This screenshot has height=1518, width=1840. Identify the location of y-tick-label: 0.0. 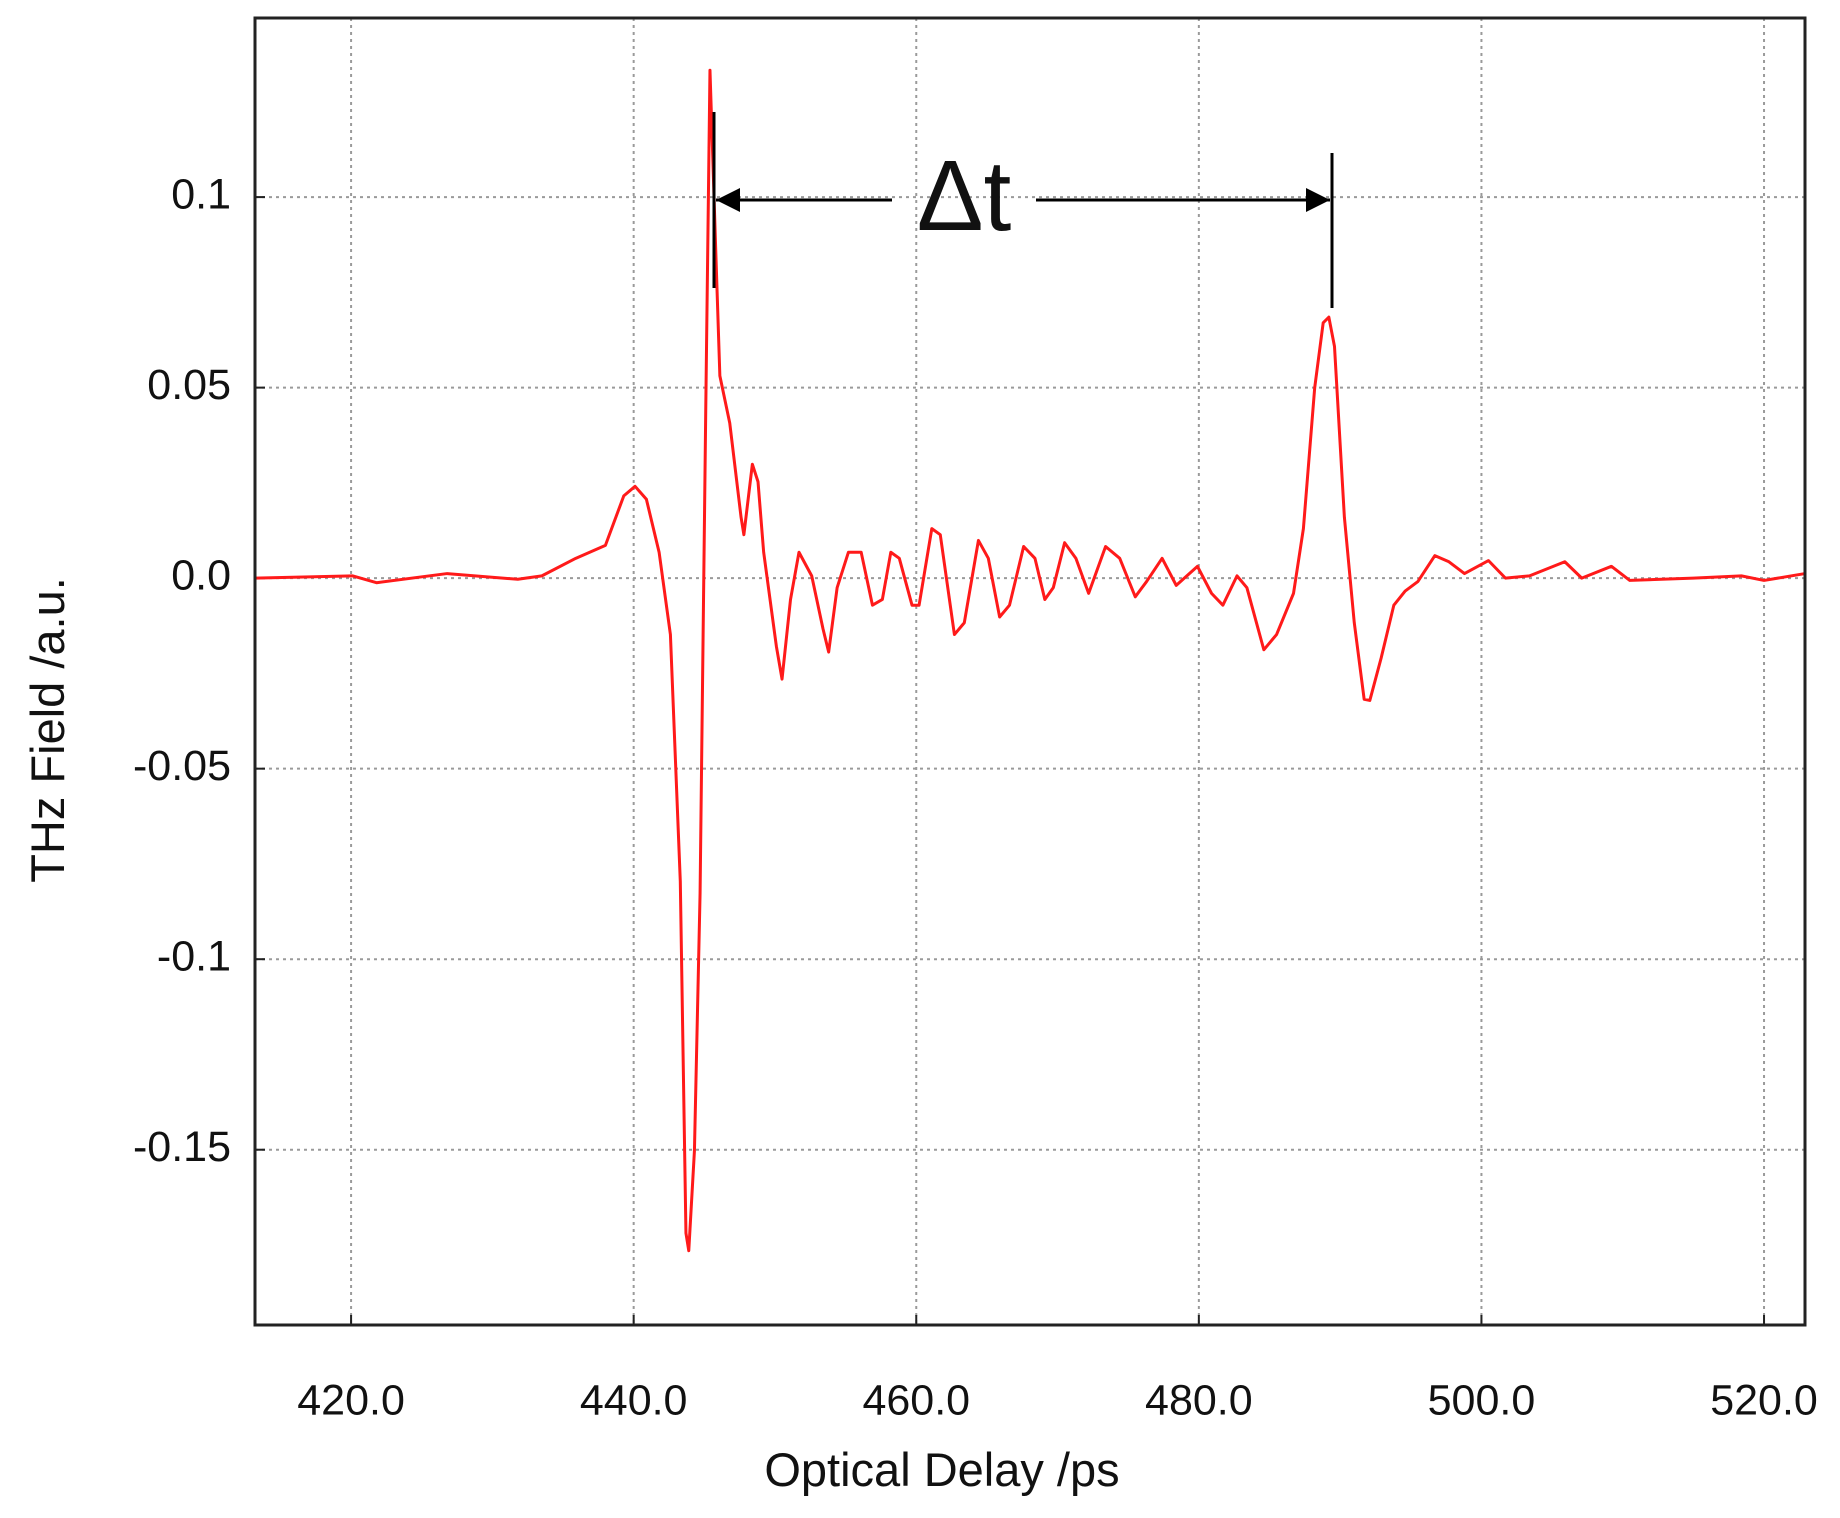
(201, 576).